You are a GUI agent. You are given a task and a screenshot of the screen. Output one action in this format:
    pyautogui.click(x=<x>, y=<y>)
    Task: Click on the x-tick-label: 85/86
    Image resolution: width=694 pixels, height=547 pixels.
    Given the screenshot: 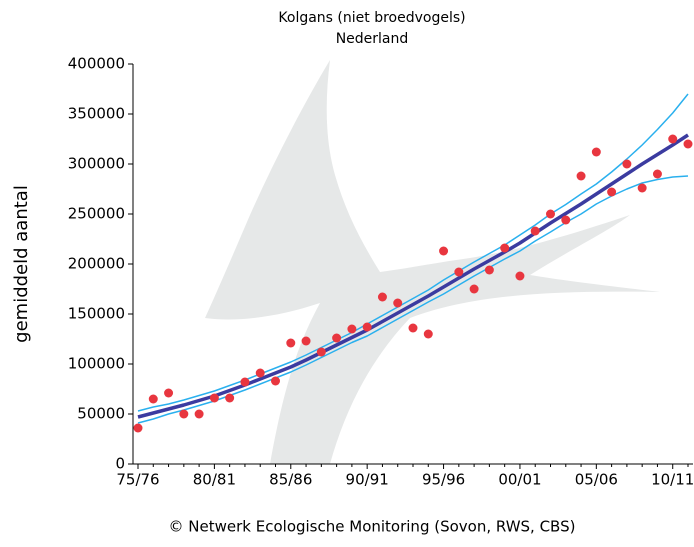 What is the action you would take?
    pyautogui.click(x=290, y=480)
    